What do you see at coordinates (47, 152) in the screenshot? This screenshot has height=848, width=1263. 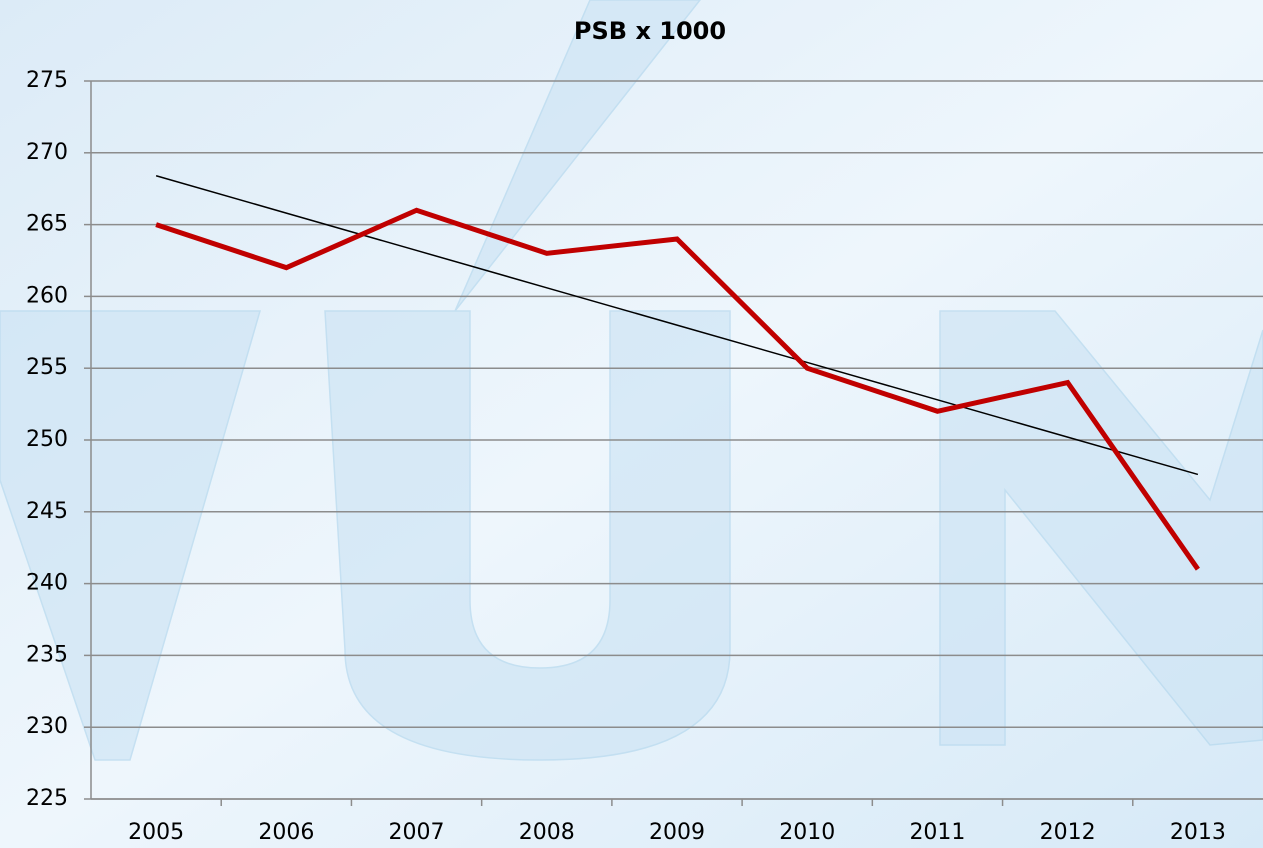 I see `y-tick-label: 270` at bounding box center [47, 152].